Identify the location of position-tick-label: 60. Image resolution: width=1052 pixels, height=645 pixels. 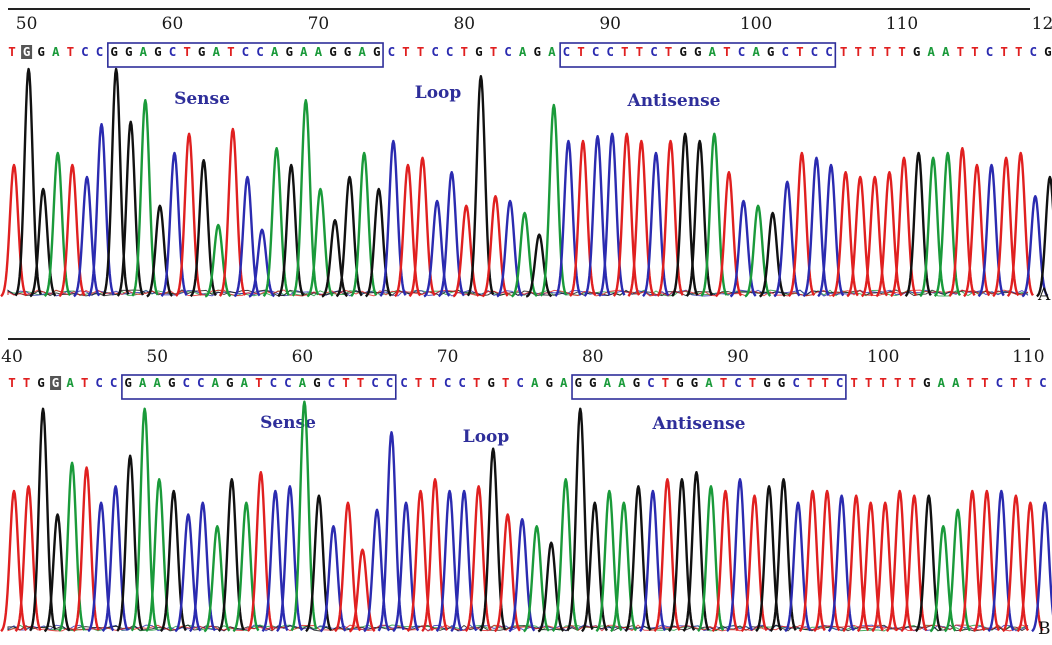
(173, 24).